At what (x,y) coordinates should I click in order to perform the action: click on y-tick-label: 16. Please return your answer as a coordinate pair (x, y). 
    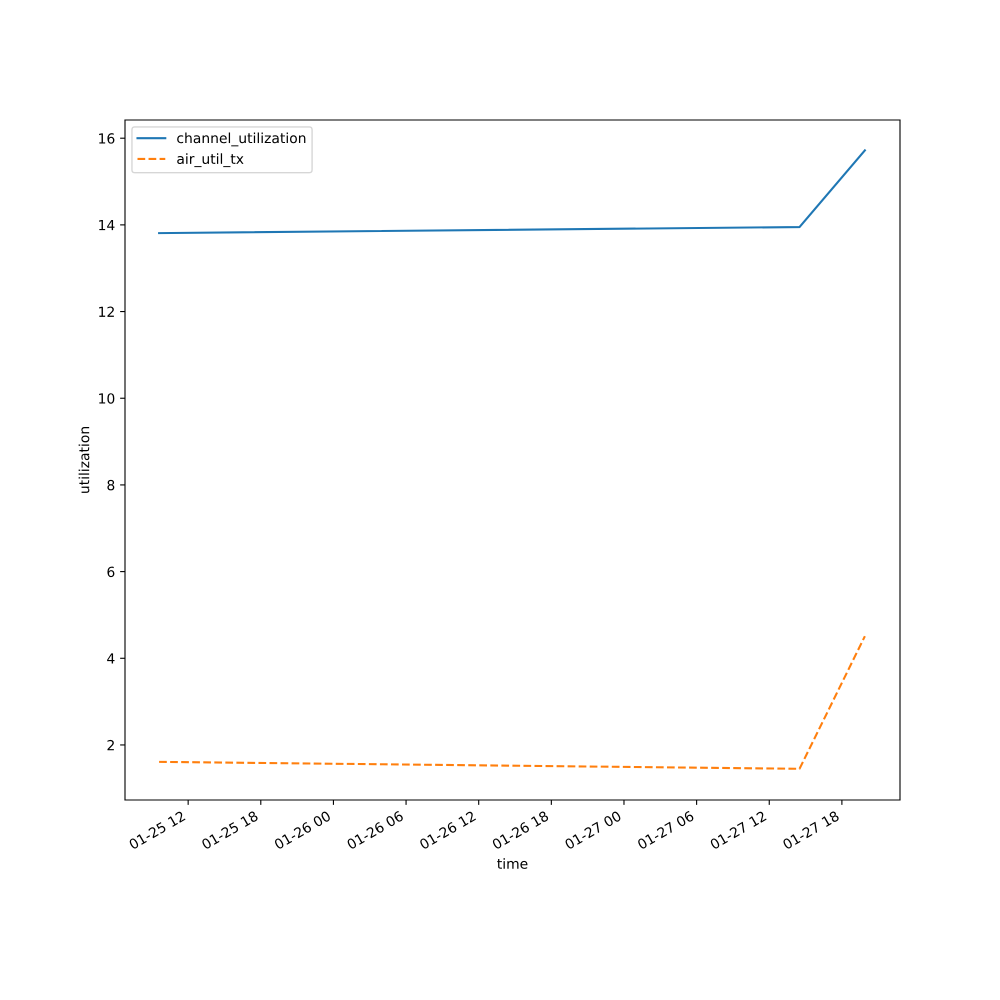
    Looking at the image, I should click on (106, 138).